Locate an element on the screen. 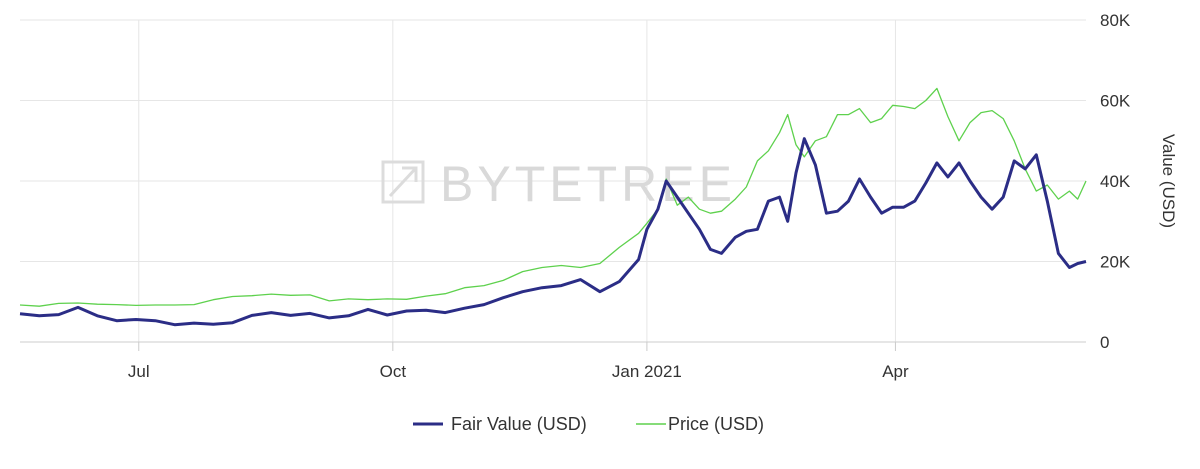 This screenshot has width=1200, height=469. legend-item-fair-value: Fair Value (USD) is located at coordinates (500, 424).